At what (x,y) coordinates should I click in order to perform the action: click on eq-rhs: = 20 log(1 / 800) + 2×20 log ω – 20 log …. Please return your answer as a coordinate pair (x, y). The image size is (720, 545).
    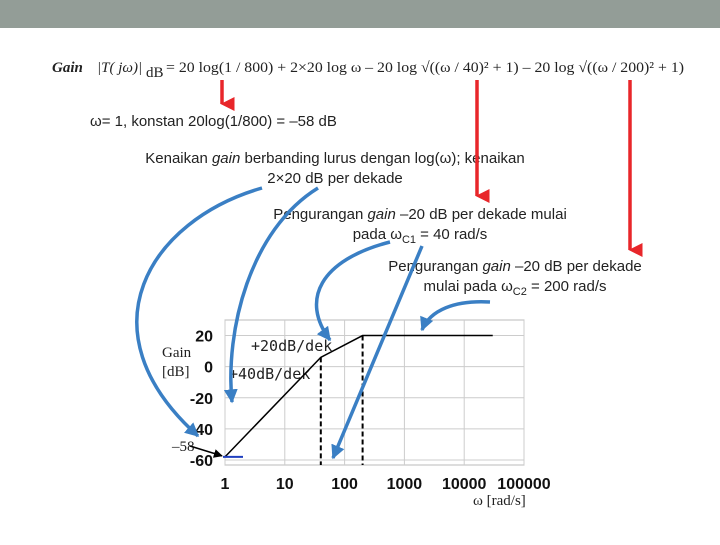
    Looking at the image, I should click on (425, 68).